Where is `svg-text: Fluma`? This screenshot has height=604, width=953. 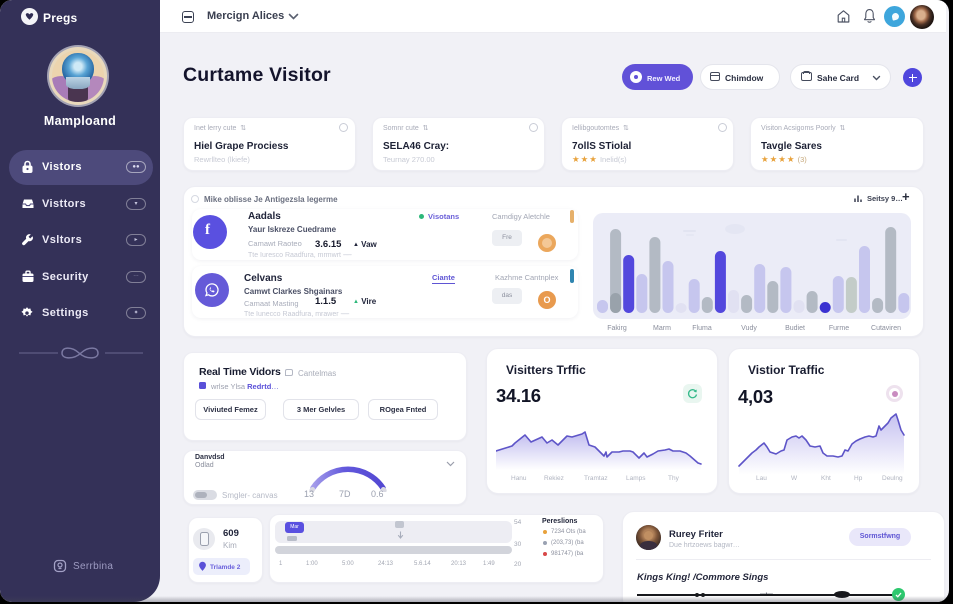 svg-text: Fluma is located at coordinates (702, 328).